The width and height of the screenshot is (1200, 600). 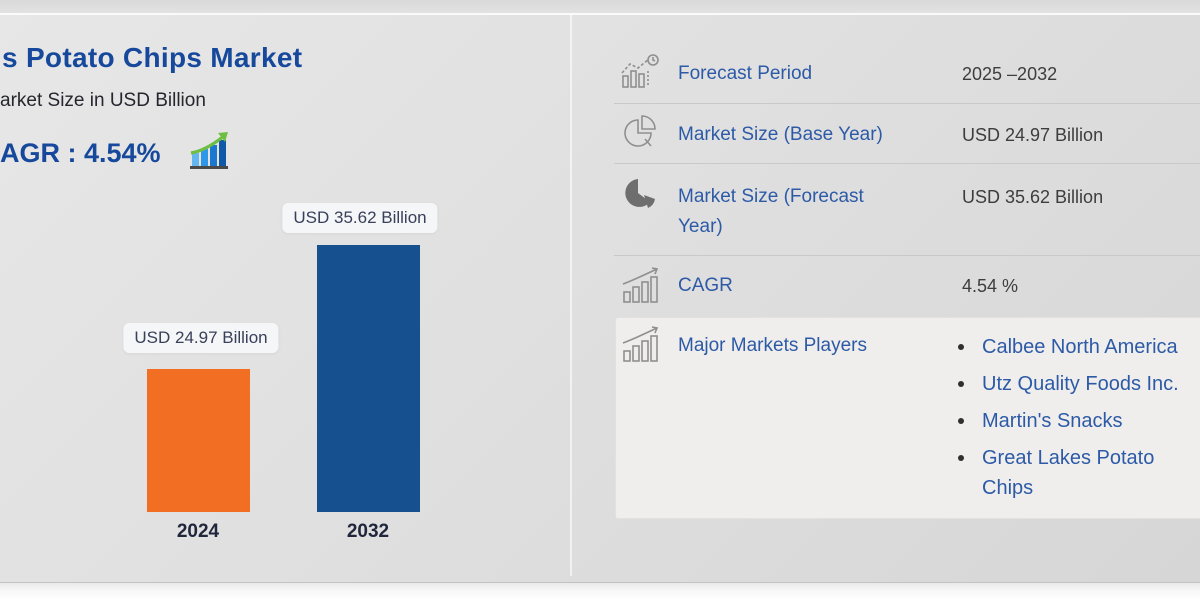 I want to click on pie-chart-outline-icon, so click(x=642, y=134).